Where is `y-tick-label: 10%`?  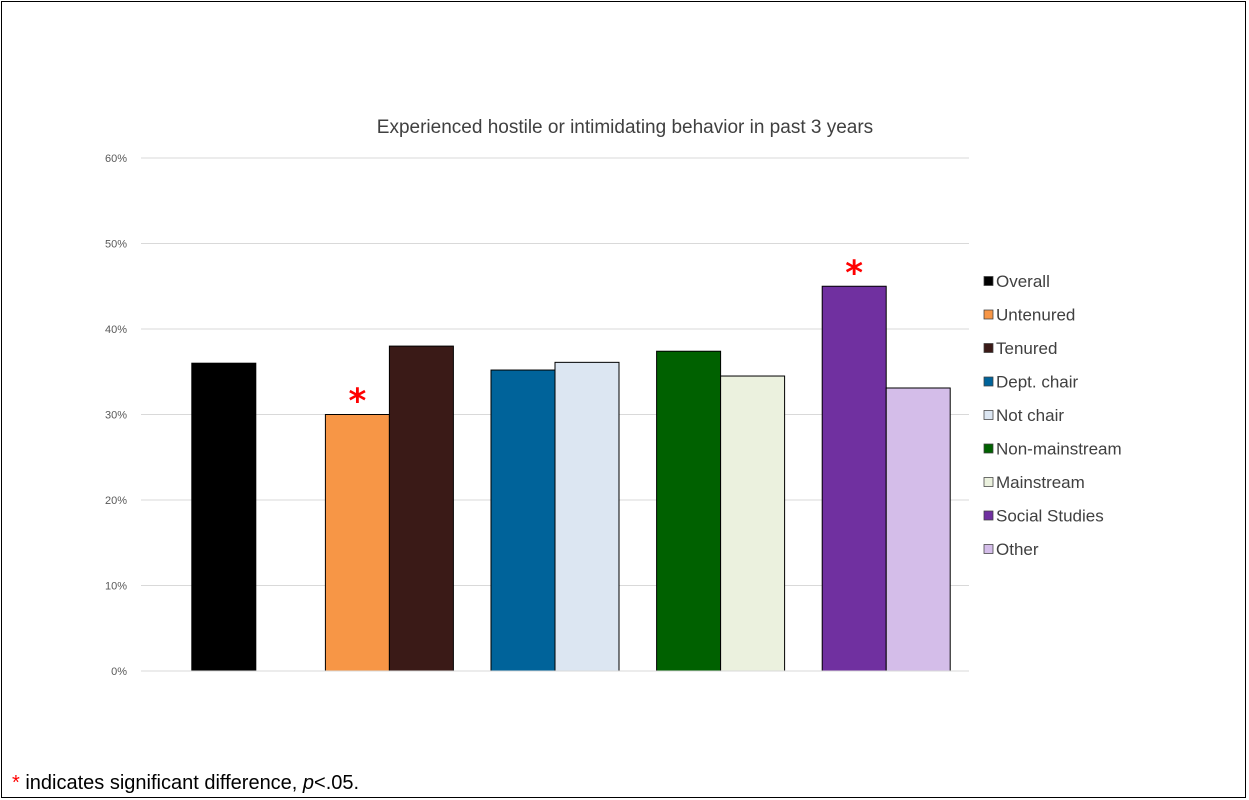
y-tick-label: 10% is located at coordinates (116, 587).